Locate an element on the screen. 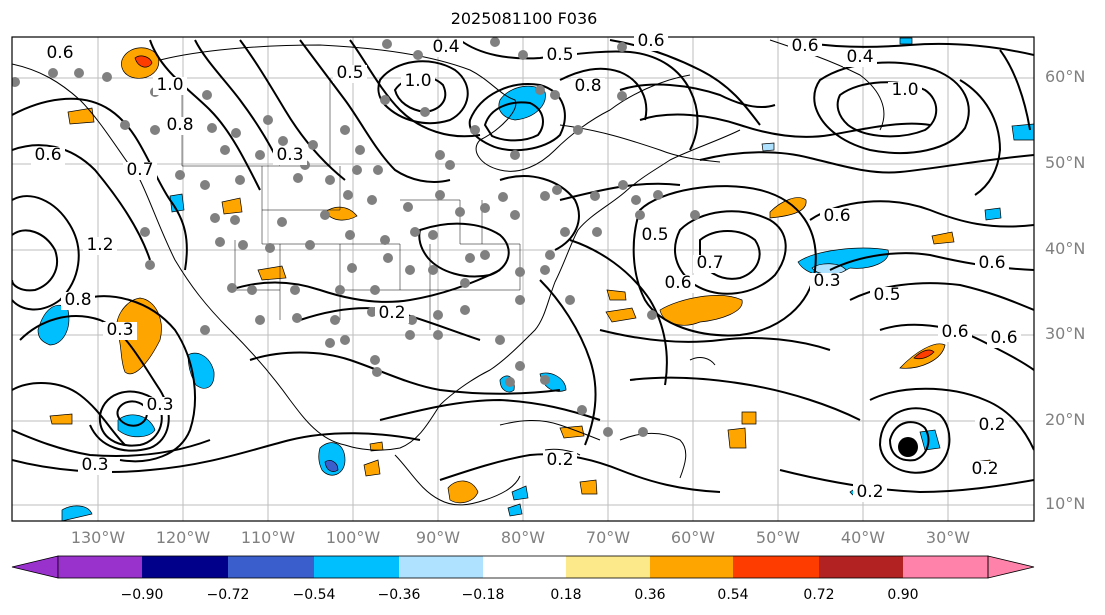  lat-label-10n: 10°N is located at coordinates (1065, 503).